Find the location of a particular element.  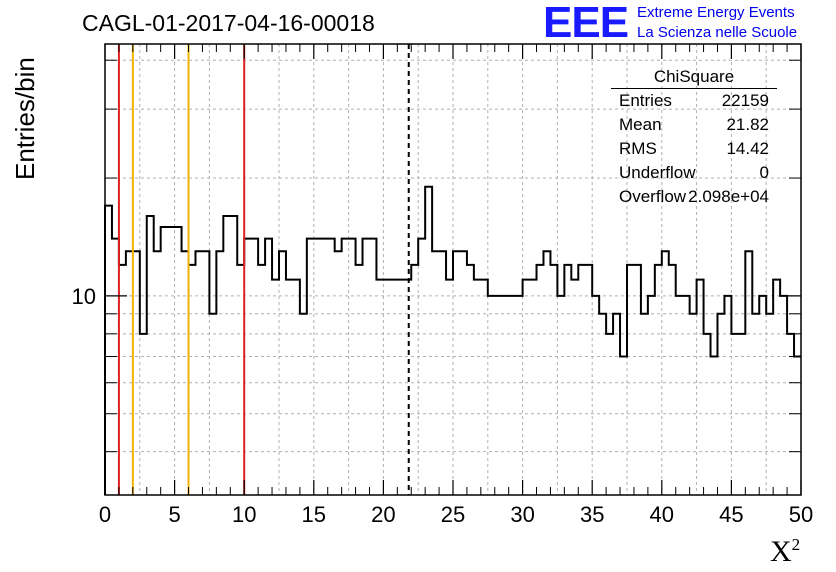

chart-title: CAGL-01-2017-04-16-00018 is located at coordinates (228, 23).